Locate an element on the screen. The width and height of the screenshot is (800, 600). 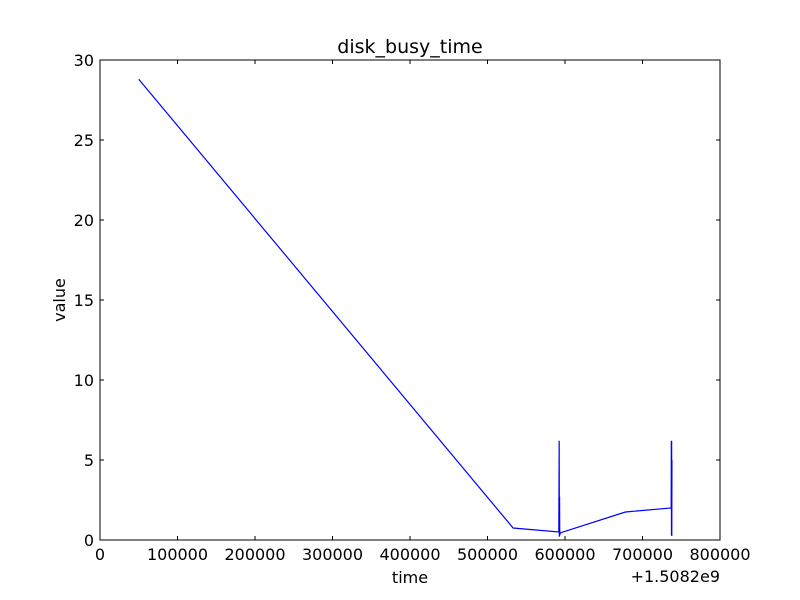
y-tick-label: 10 is located at coordinates (84, 380).